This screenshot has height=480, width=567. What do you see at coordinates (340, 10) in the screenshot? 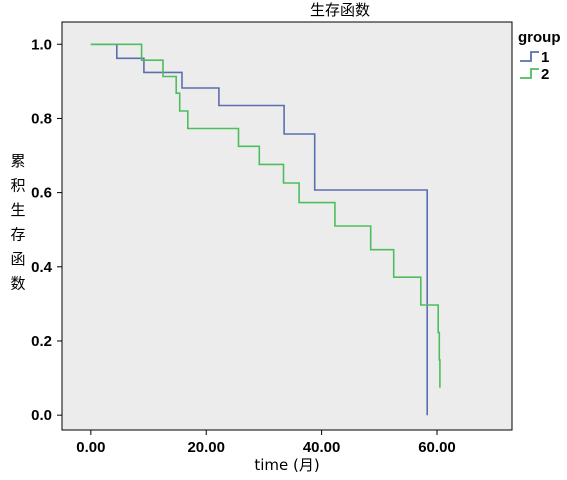
I see `chart-title: 生存函数` at bounding box center [340, 10].